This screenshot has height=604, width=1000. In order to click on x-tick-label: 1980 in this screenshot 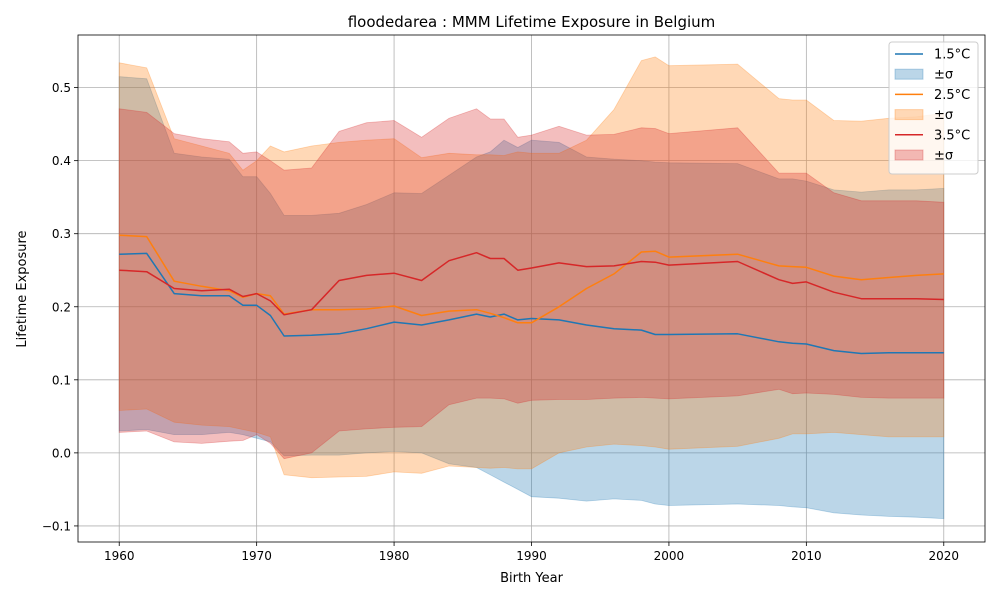, I will do `click(394, 556)`.